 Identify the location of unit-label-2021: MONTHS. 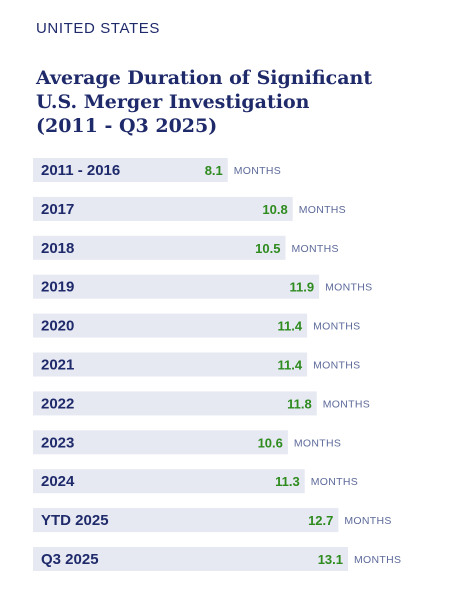
(336, 366).